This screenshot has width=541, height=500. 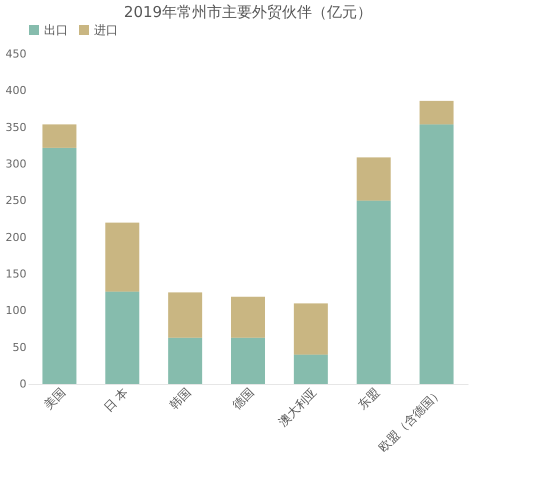 What do you see at coordinates (106, 30) in the screenshot?
I see `legend-label: 进口` at bounding box center [106, 30].